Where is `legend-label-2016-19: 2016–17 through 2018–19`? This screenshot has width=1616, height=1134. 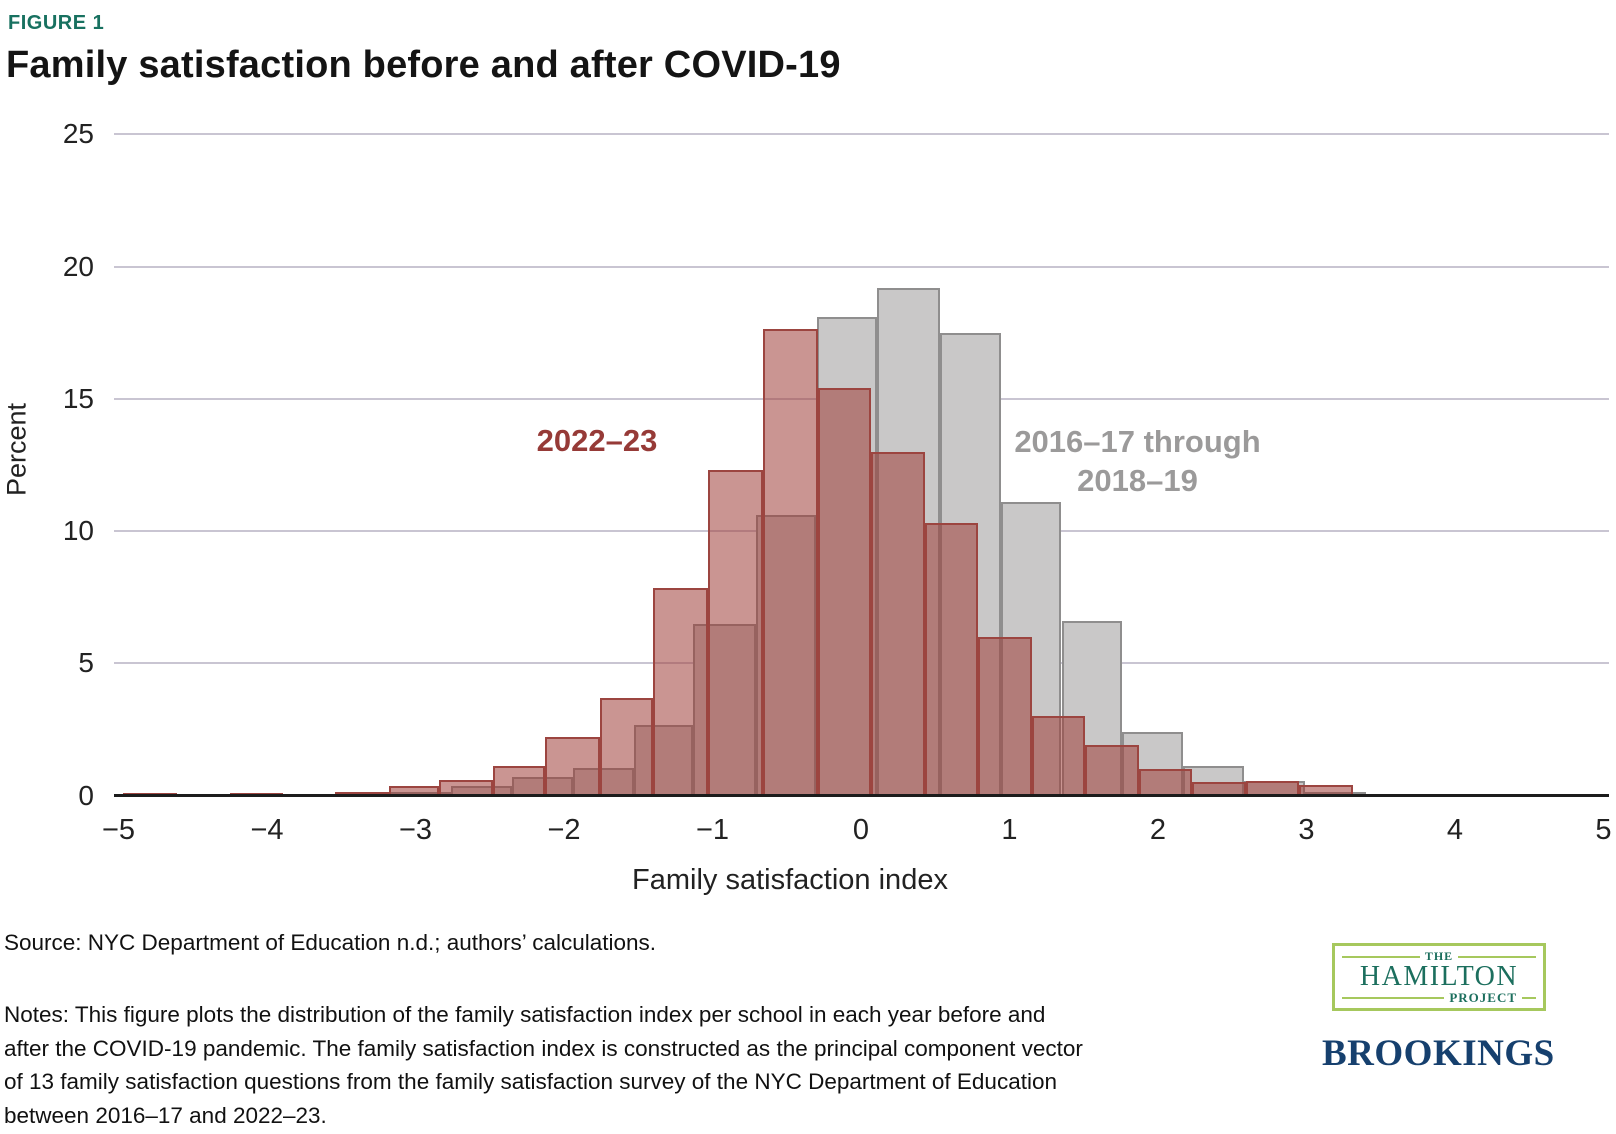
legend-label-2016-19: 2016–17 through 2018–19 is located at coordinates (1137, 461).